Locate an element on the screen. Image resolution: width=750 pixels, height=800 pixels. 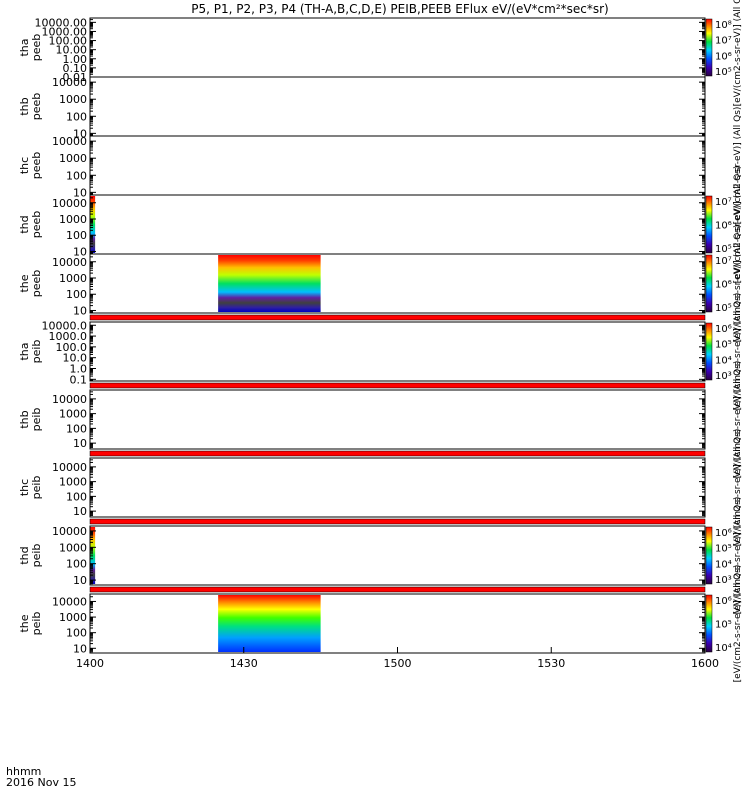
panel-thb-peeb: 10000 1000 100 10 thb peeb is located at coordinates (362, 108).